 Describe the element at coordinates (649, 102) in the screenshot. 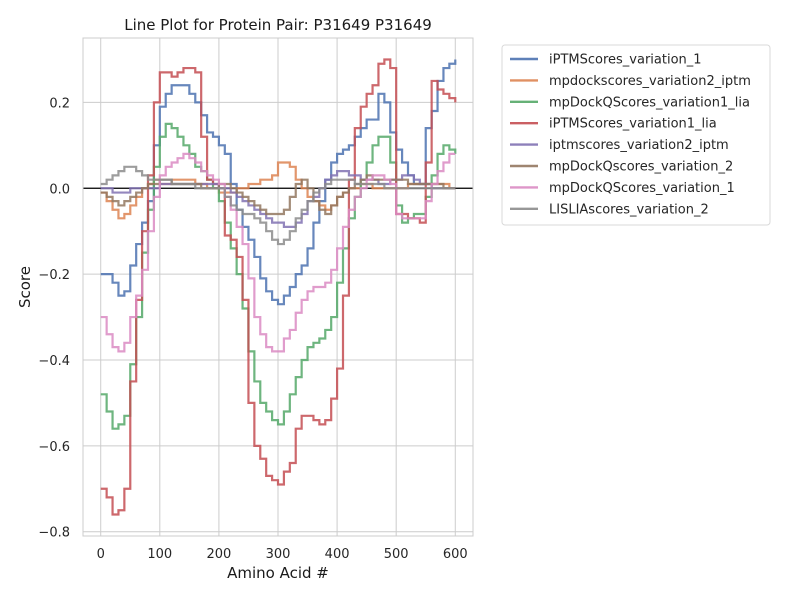

I see `legend-label-3: mpDockQScores_variation1_lia` at that location.